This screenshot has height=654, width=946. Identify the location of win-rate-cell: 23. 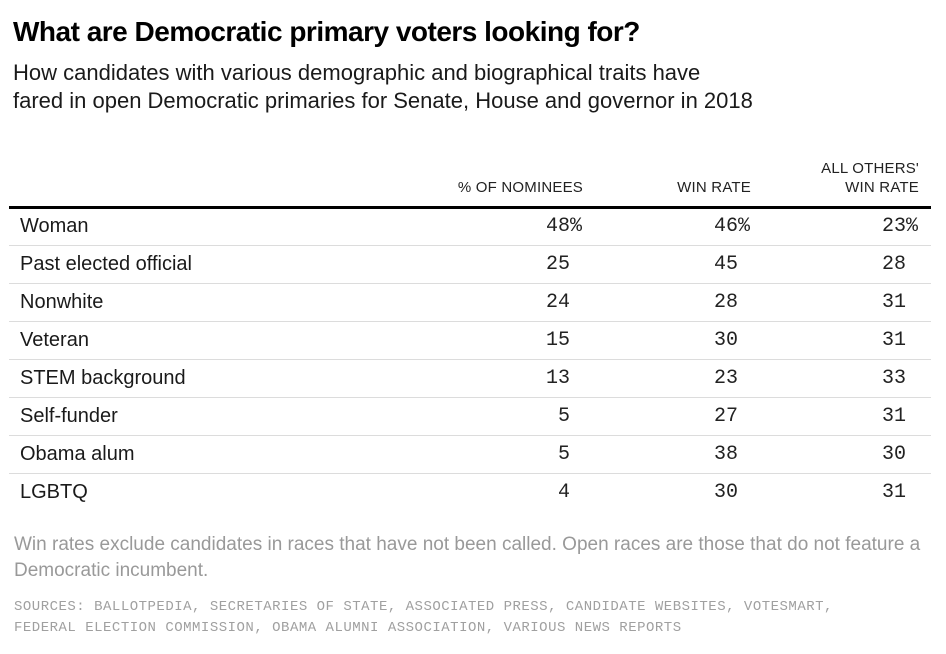
(679, 378).